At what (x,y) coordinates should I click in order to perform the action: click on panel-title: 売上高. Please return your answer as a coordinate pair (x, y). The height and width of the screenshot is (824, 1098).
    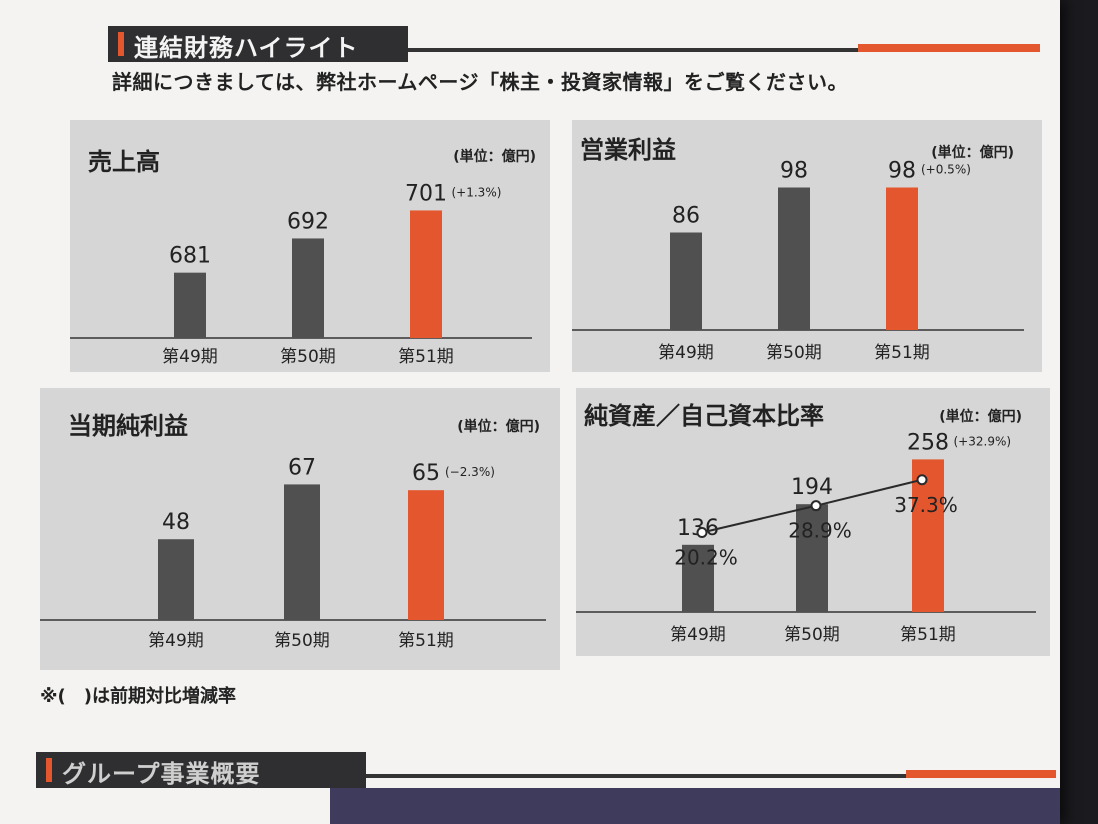
    Looking at the image, I should click on (124, 162).